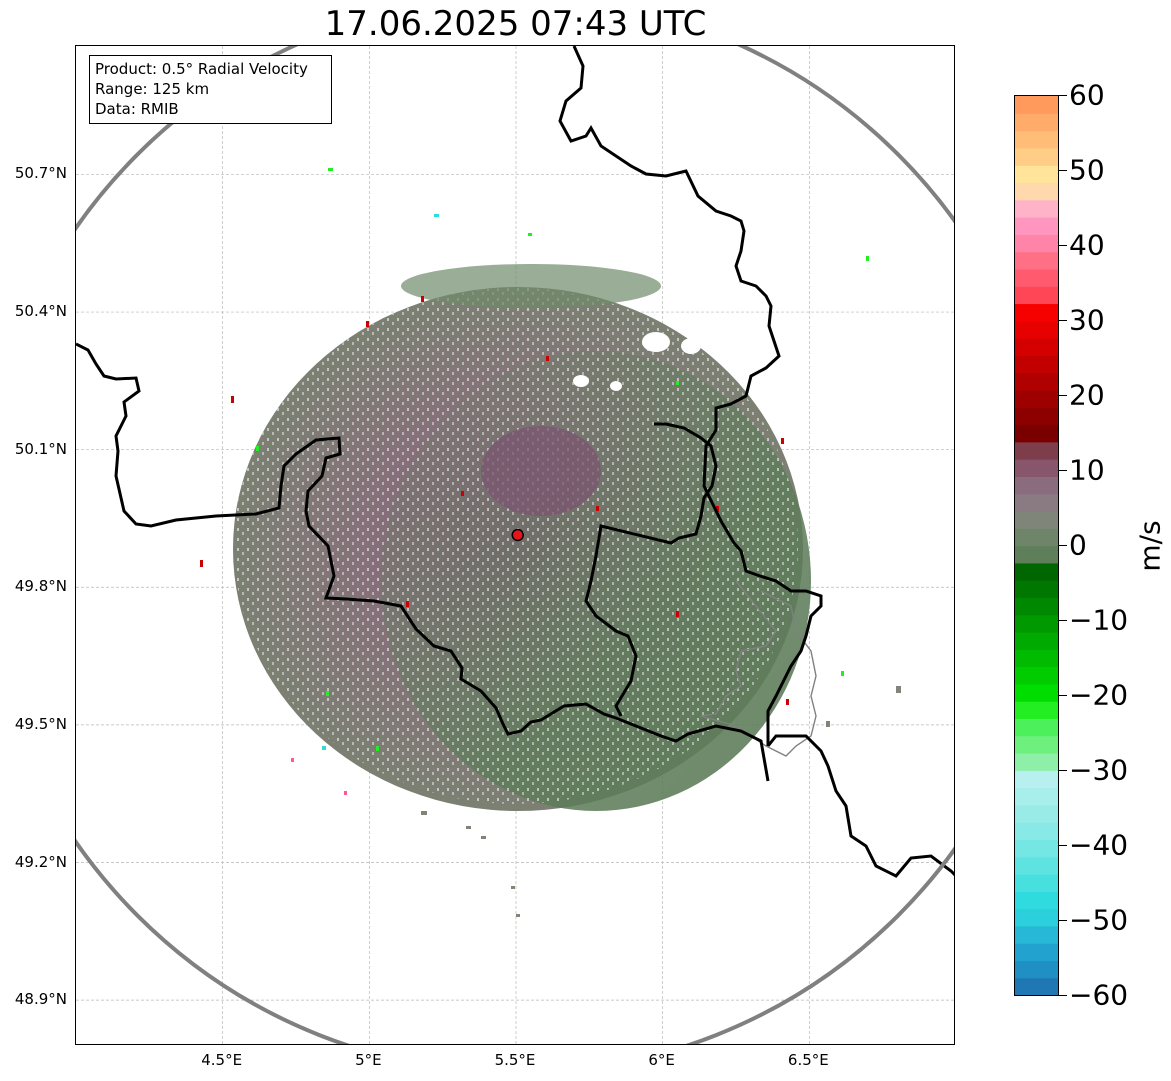 The image size is (1171, 1081). Describe the element at coordinates (515, 24) in the screenshot. I see `map-title: 17.06.2025 07:43 UTC` at that location.